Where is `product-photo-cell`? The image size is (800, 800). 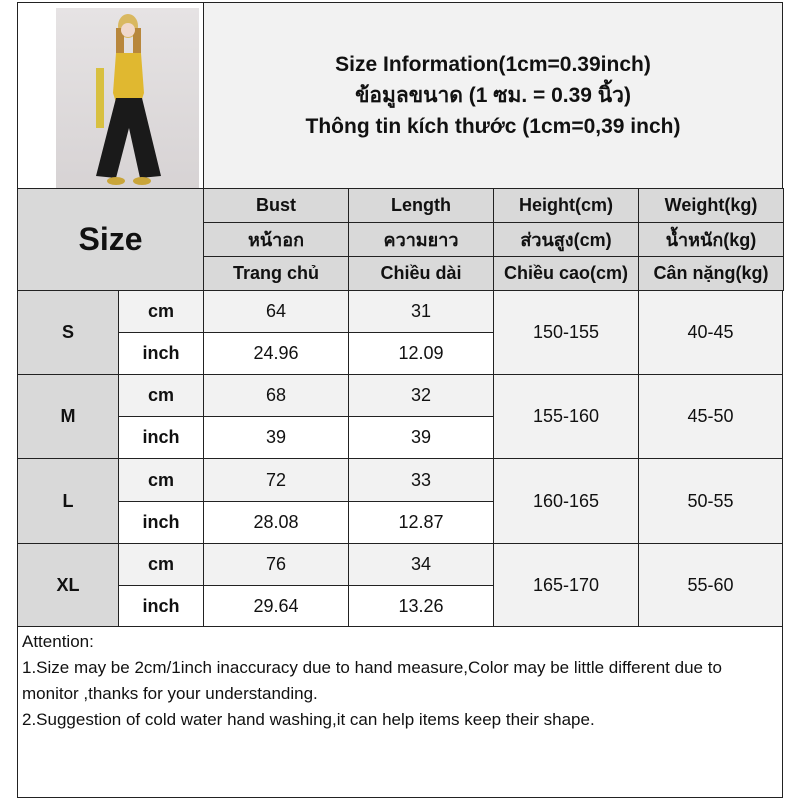
product-photo-cell is located at coordinates (110, 96).